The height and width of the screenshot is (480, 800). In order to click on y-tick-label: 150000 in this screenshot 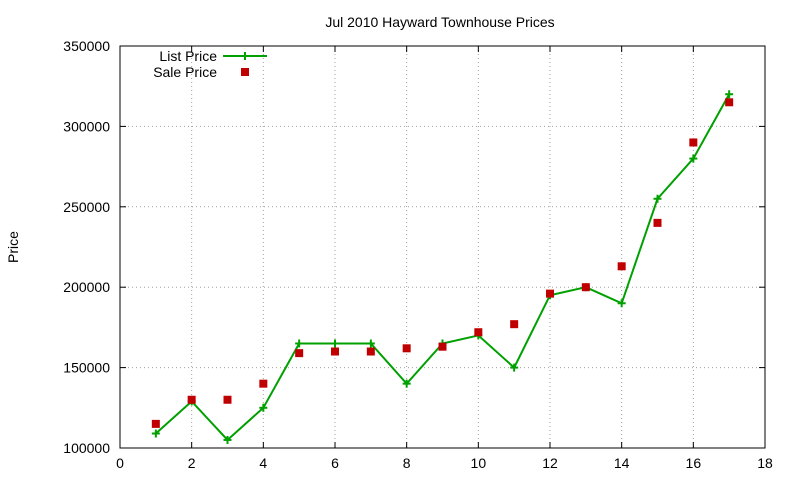, I will do `click(86, 368)`.